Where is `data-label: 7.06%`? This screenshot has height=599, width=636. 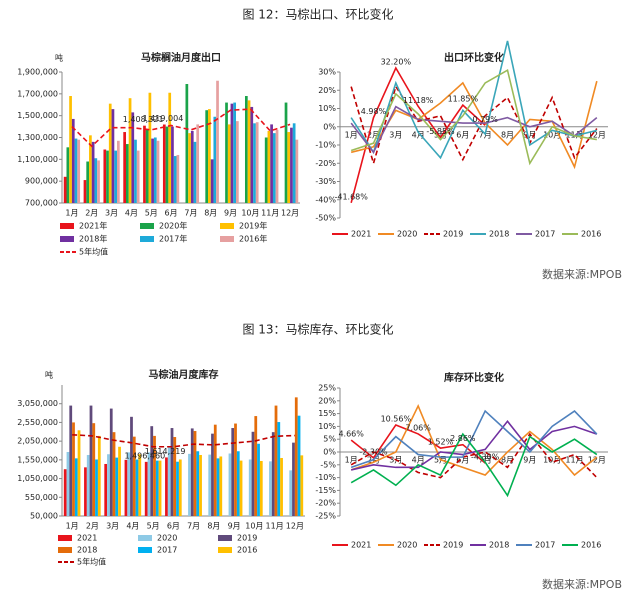 data-label: 7.06% is located at coordinates (418, 427).